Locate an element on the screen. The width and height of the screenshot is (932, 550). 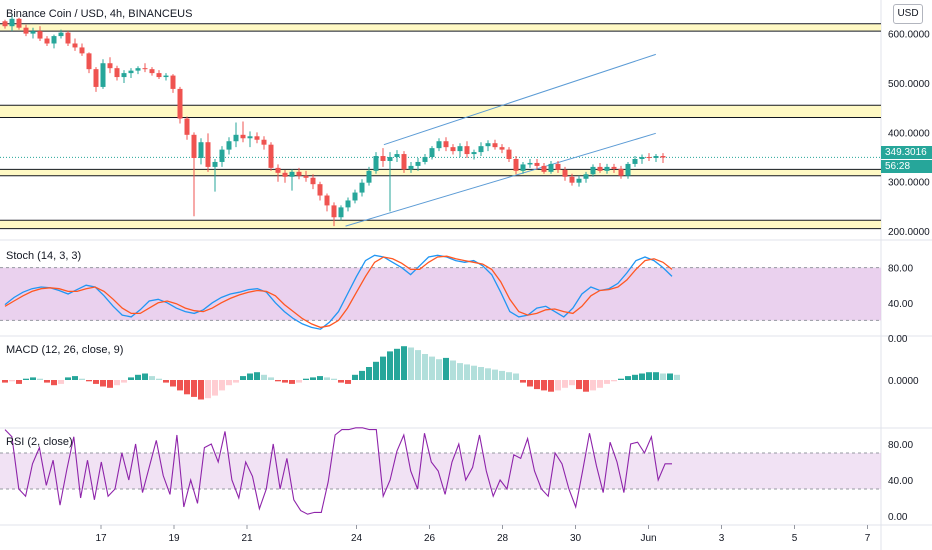
stoch-band is located at coordinates (440, 294).